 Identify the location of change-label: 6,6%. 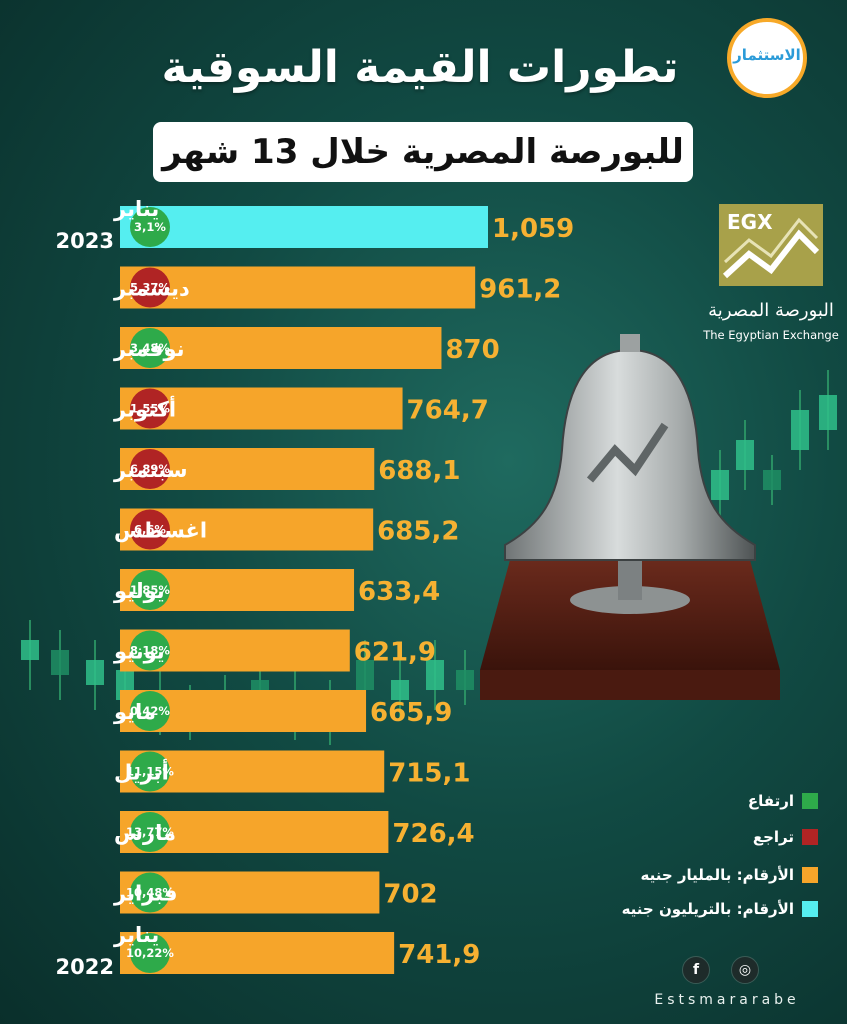
(150, 530).